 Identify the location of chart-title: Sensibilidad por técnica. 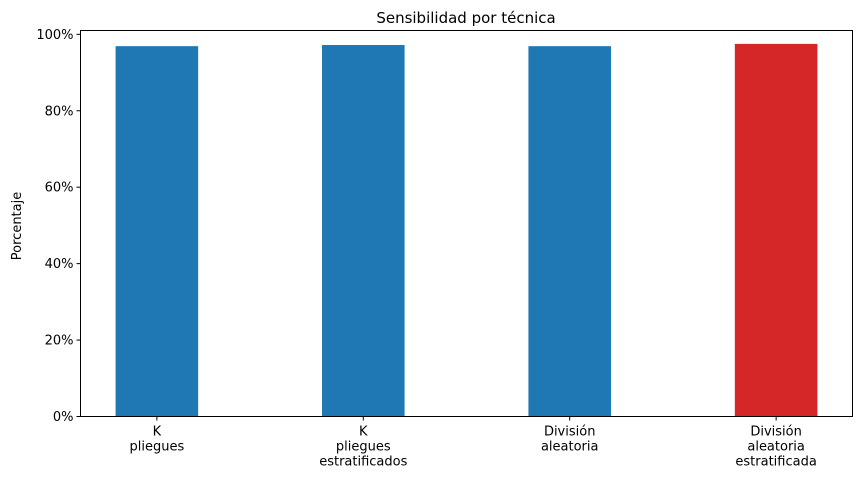
(465, 18).